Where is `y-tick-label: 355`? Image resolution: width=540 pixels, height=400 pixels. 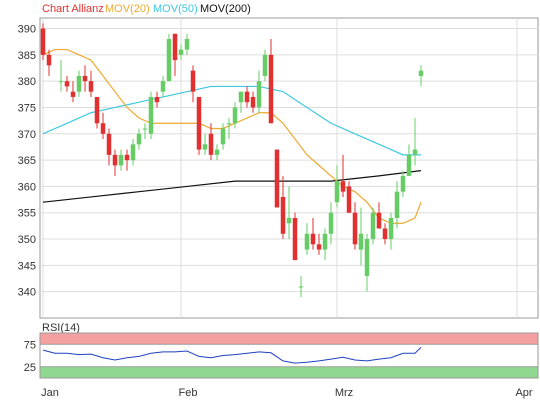 y-tick-label: 355 is located at coordinates (27, 214).